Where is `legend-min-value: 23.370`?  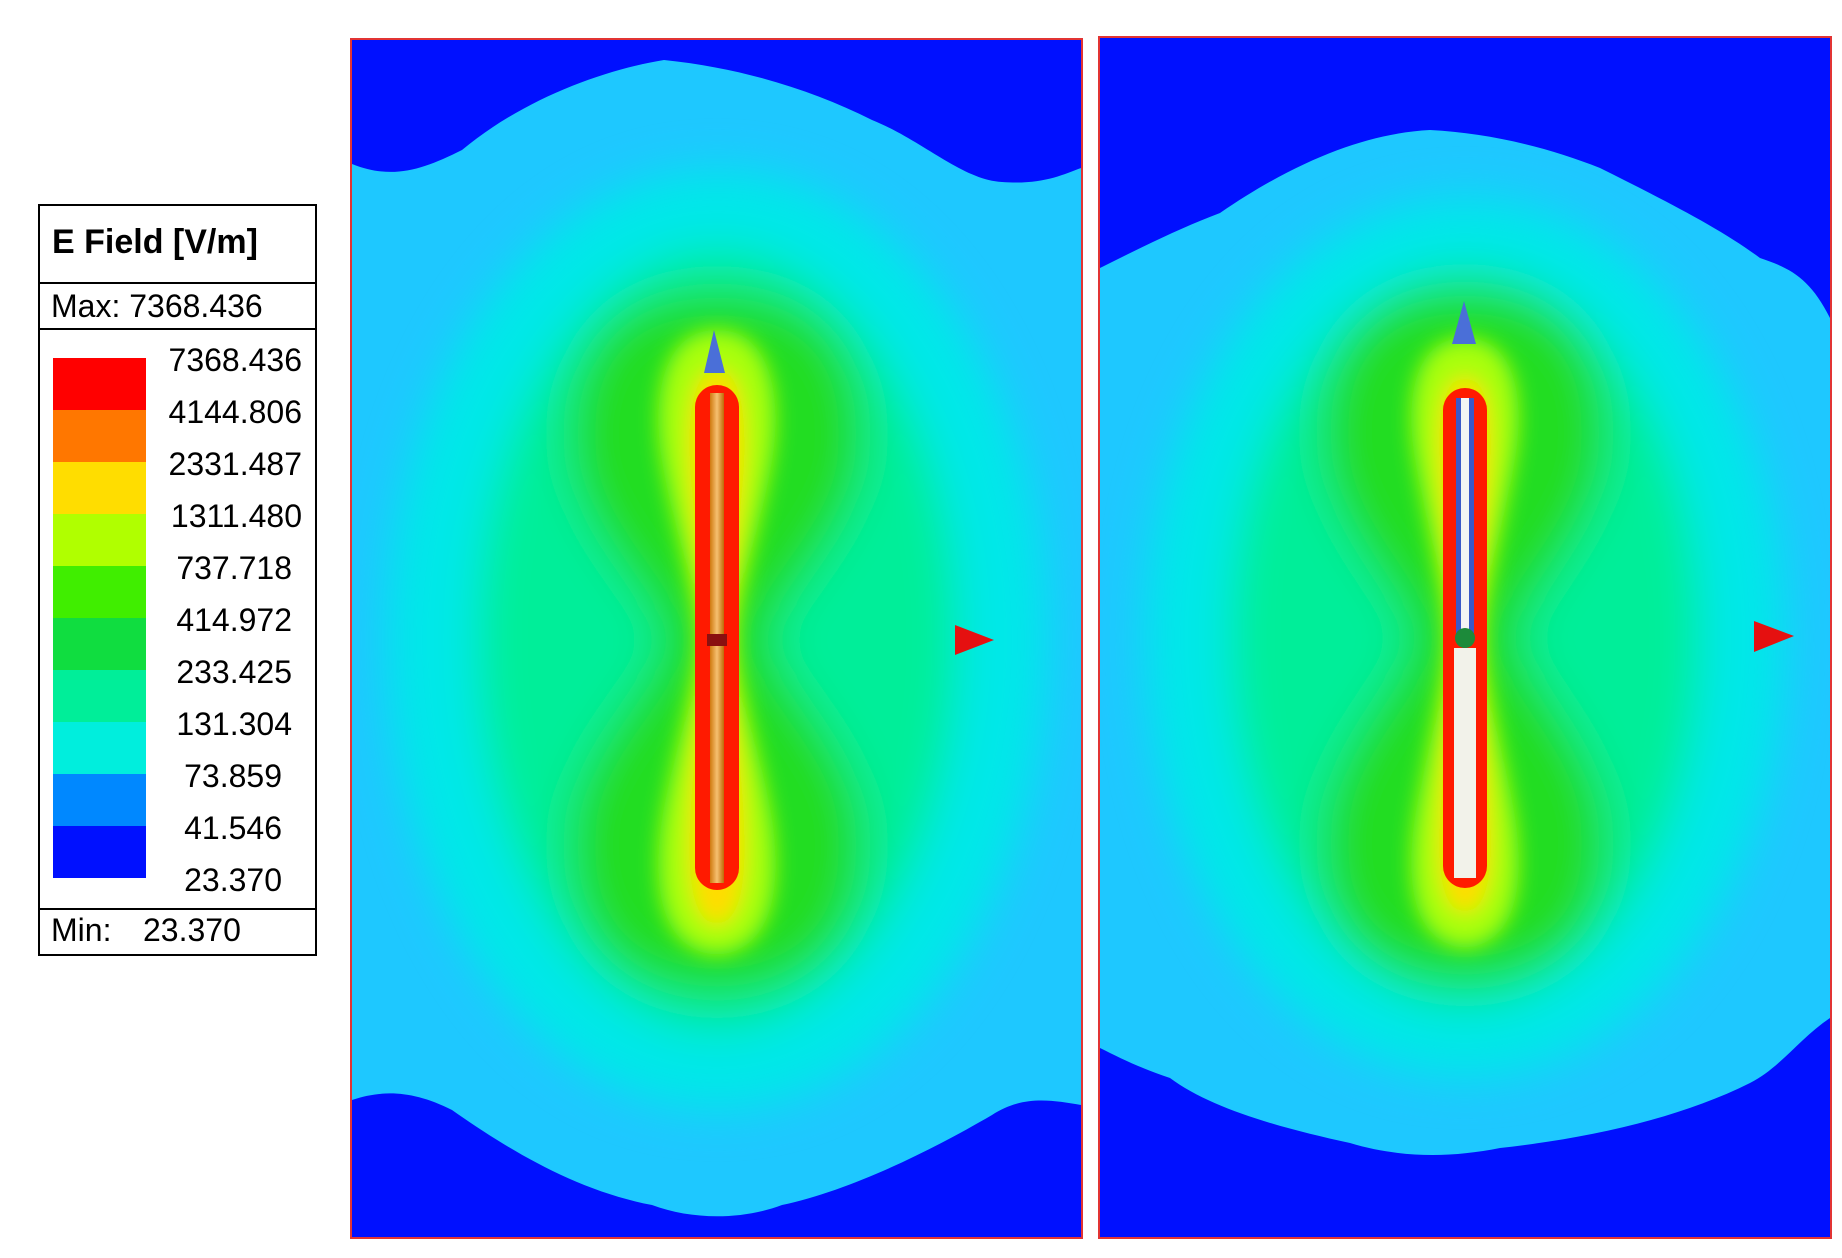
legend-min-value: 23.370 is located at coordinates (192, 930).